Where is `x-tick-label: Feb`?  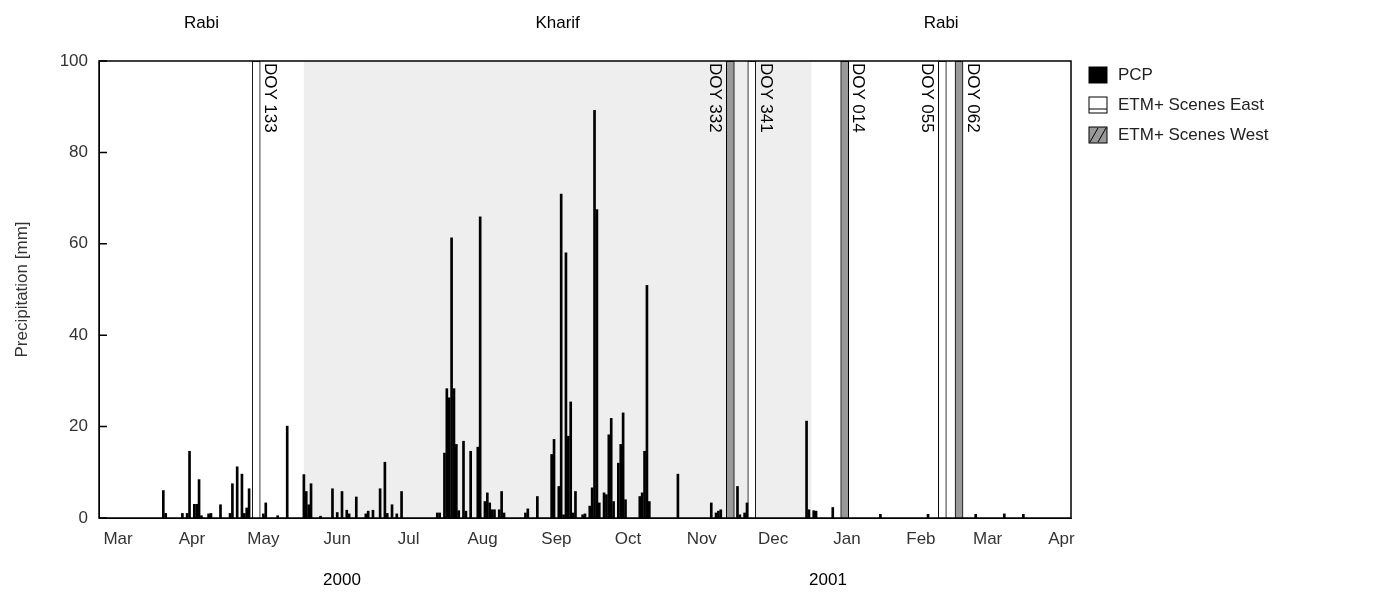 x-tick-label: Feb is located at coordinates (921, 538).